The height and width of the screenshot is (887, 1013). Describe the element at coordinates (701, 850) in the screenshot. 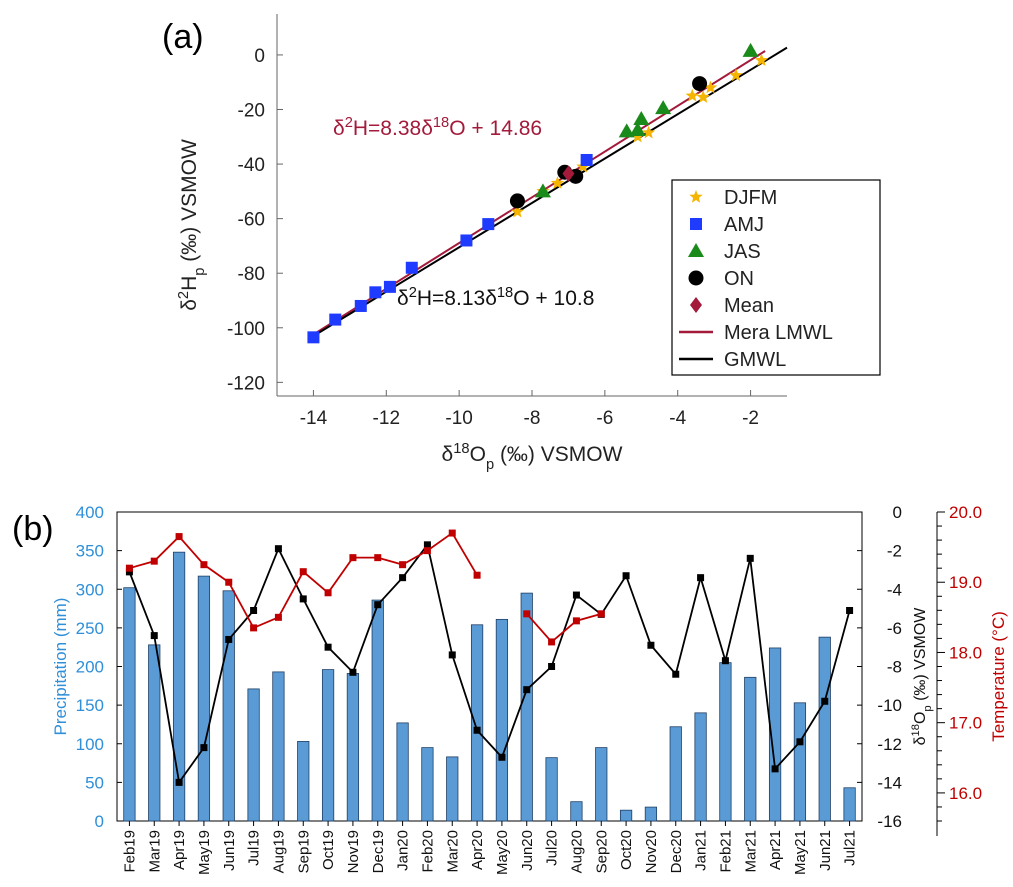

I see `x-tick-label: Jan21` at that location.